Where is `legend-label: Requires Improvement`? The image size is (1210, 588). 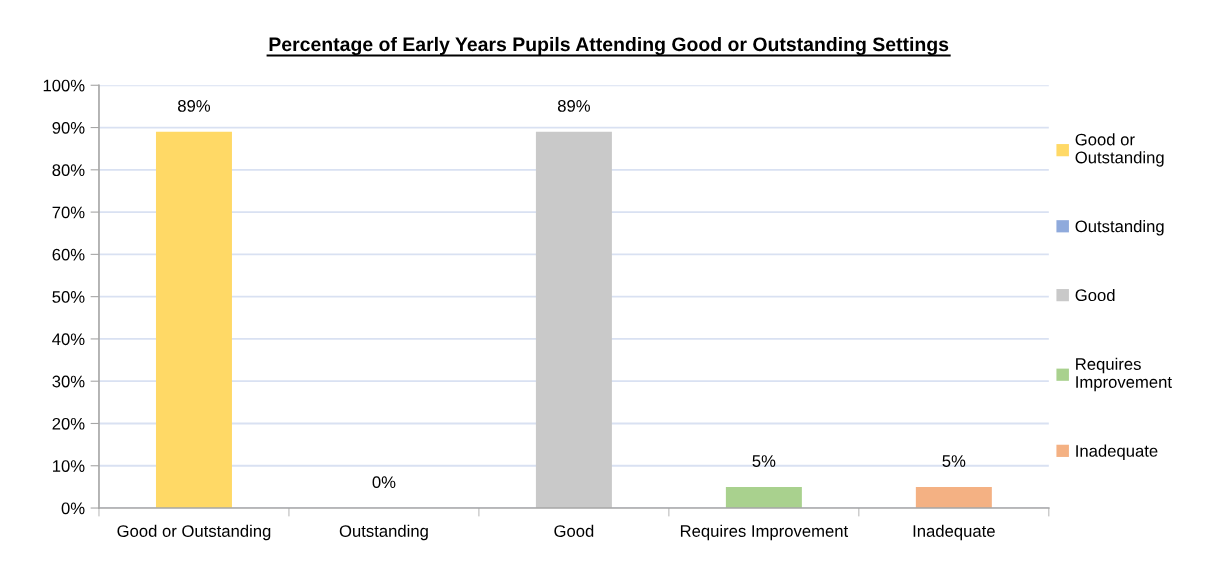
legend-label: Requires Improvement is located at coordinates (1124, 374).